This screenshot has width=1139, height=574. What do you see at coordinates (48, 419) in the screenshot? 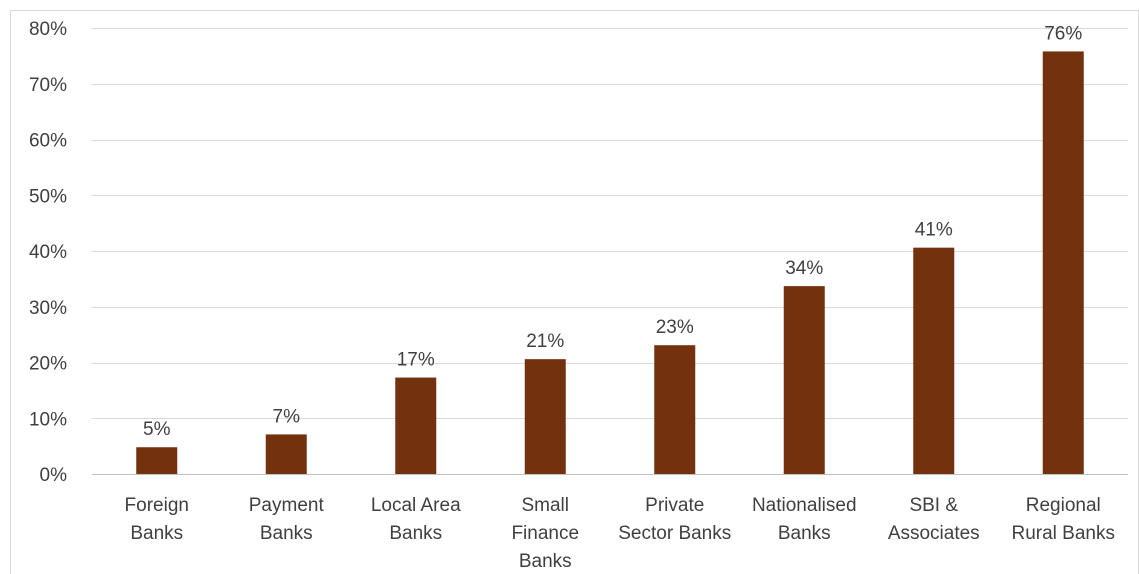
I see `y-tick-label: 10%` at bounding box center [48, 419].